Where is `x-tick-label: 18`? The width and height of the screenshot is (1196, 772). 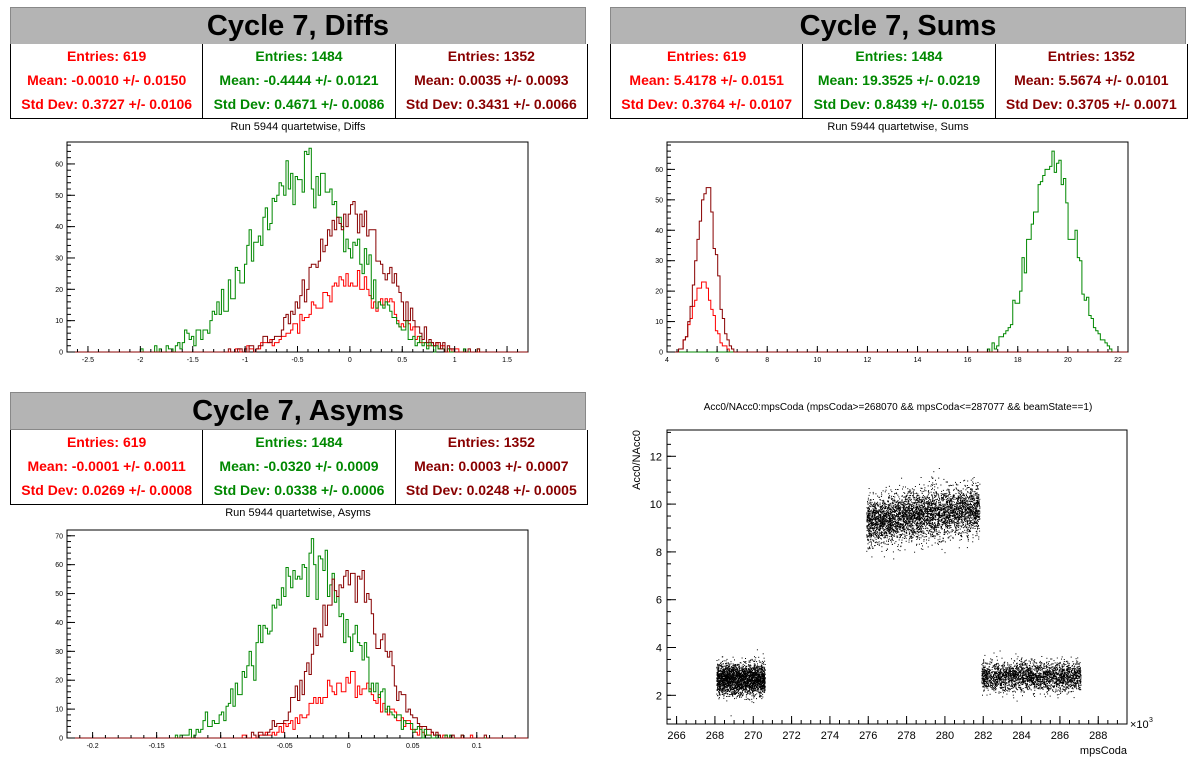 x-tick-label: 18 is located at coordinates (1018, 360).